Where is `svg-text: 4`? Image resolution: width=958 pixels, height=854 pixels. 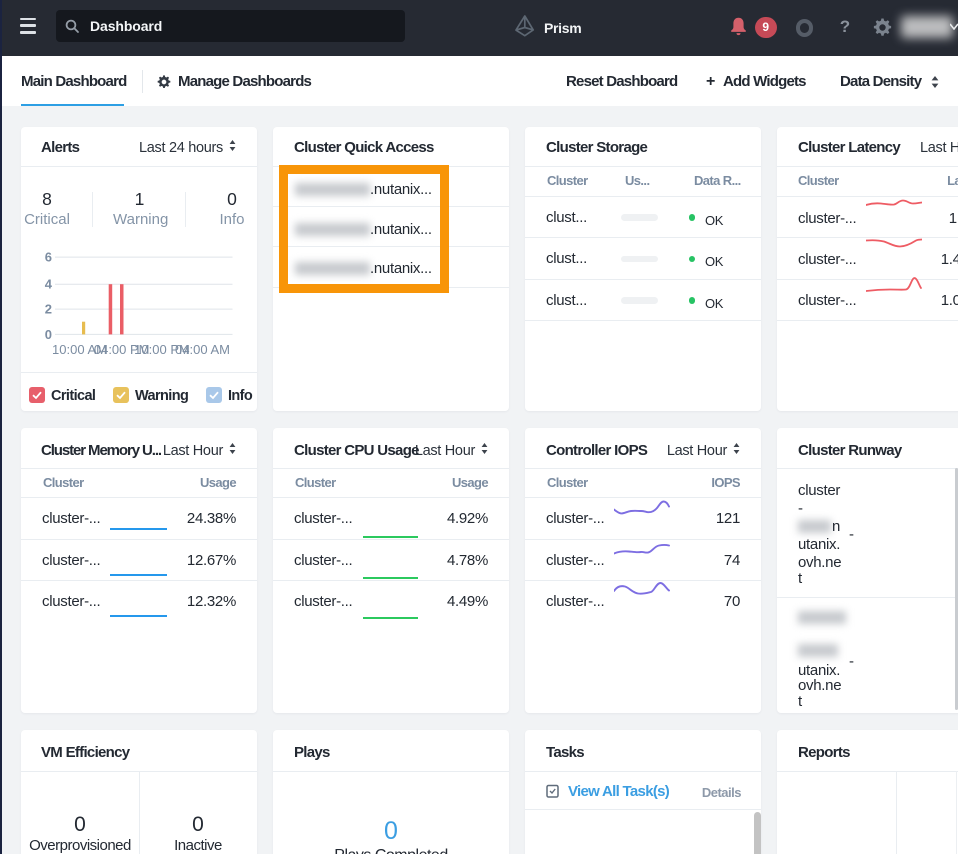
svg-text: 4 is located at coordinates (49, 284).